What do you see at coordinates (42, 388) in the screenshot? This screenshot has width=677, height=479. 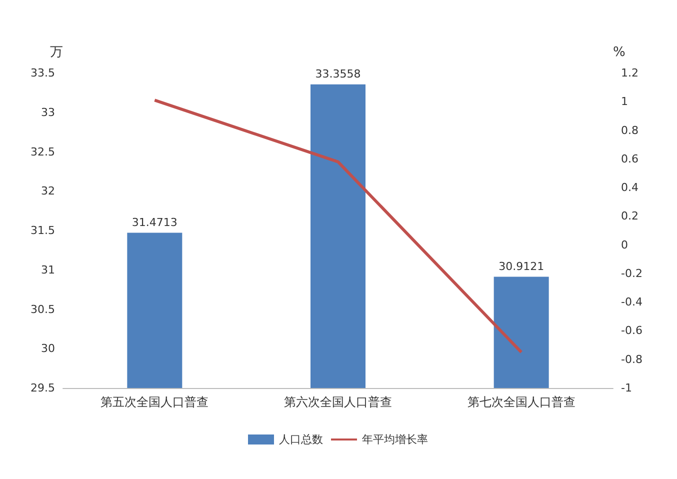 I see `y-tick-label: 29.5` at bounding box center [42, 388].